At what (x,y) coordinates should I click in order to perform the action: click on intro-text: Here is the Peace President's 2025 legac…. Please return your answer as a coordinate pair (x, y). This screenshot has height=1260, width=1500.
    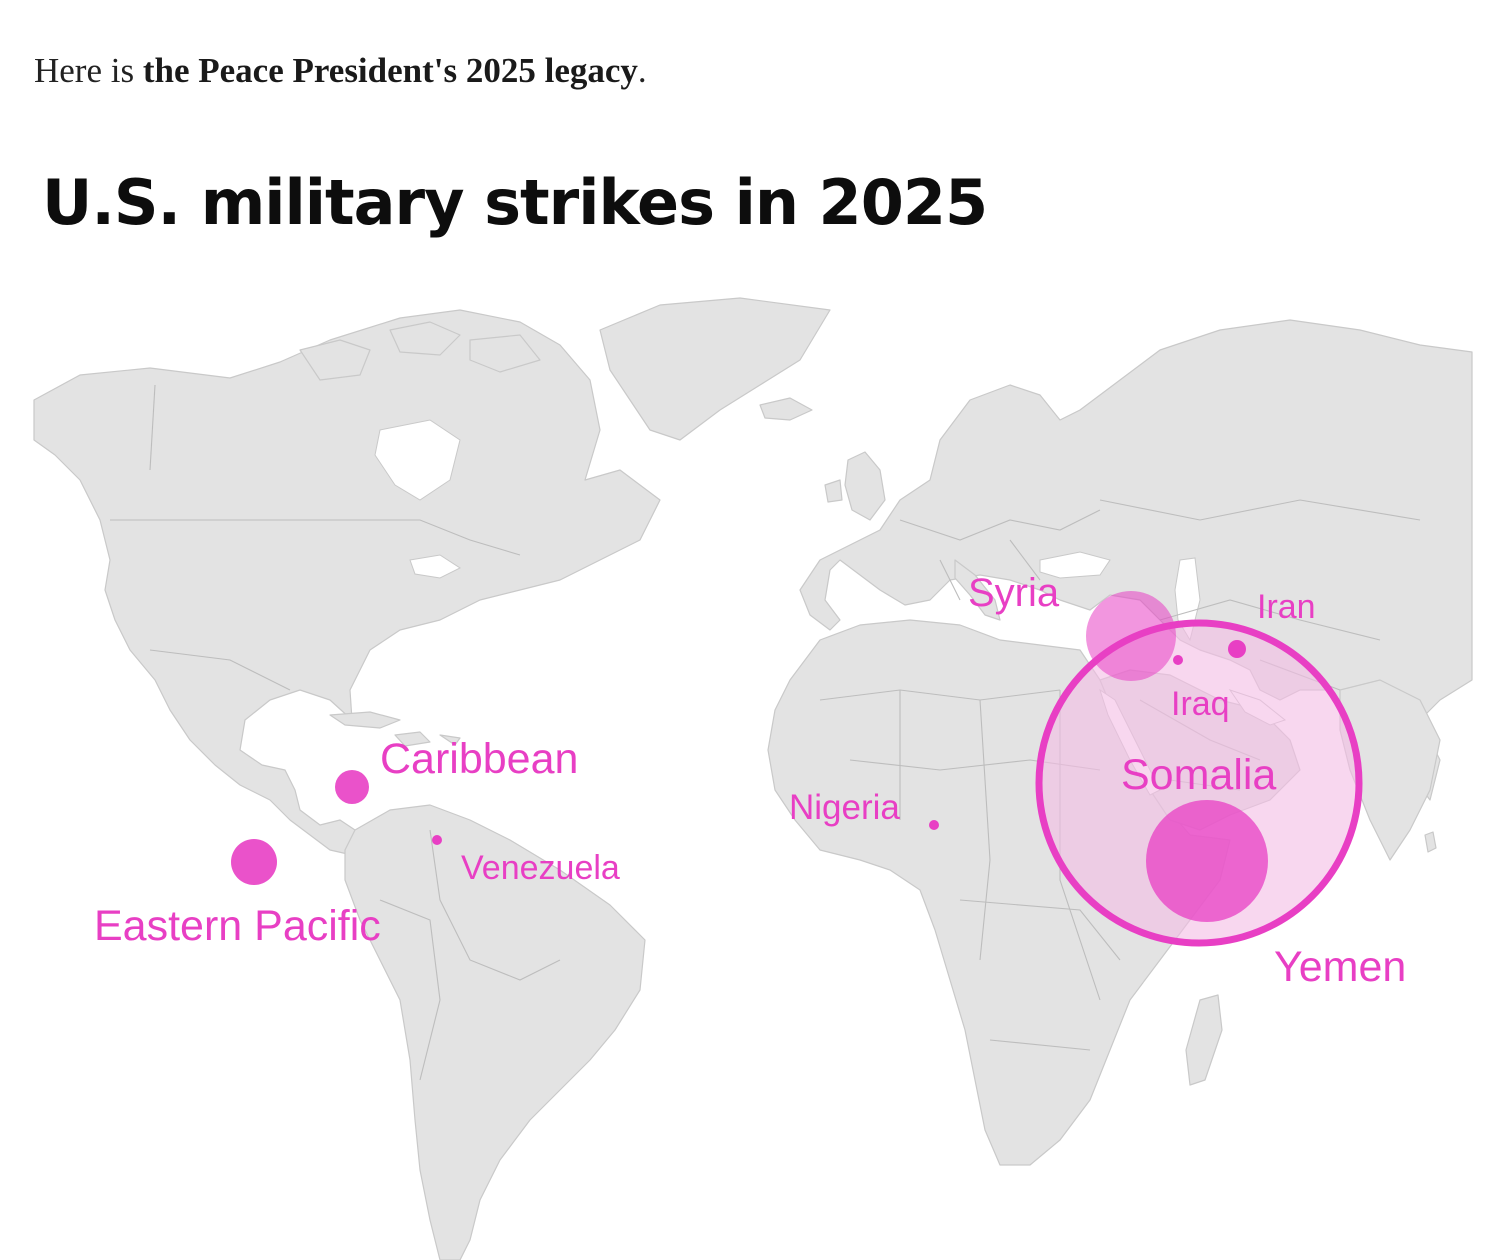
    Looking at the image, I should click on (340, 71).